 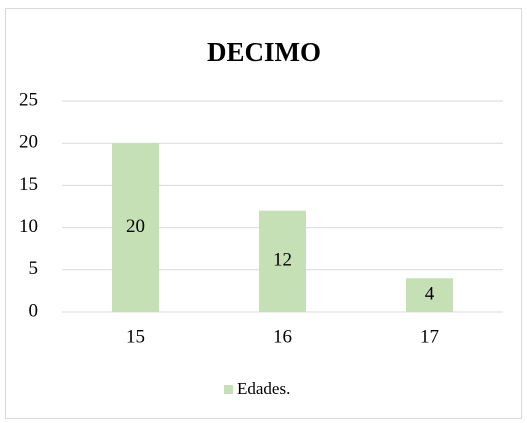 I want to click on data-label: 12, so click(x=282, y=260).